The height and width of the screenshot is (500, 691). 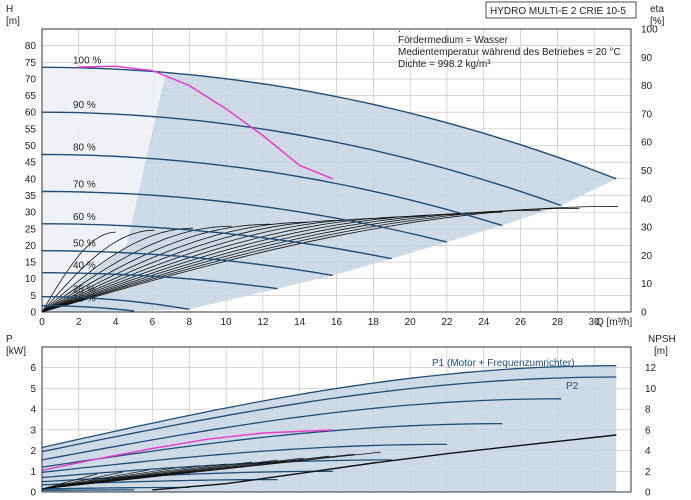 I want to click on eta-tick-label: 30, so click(x=647, y=228).